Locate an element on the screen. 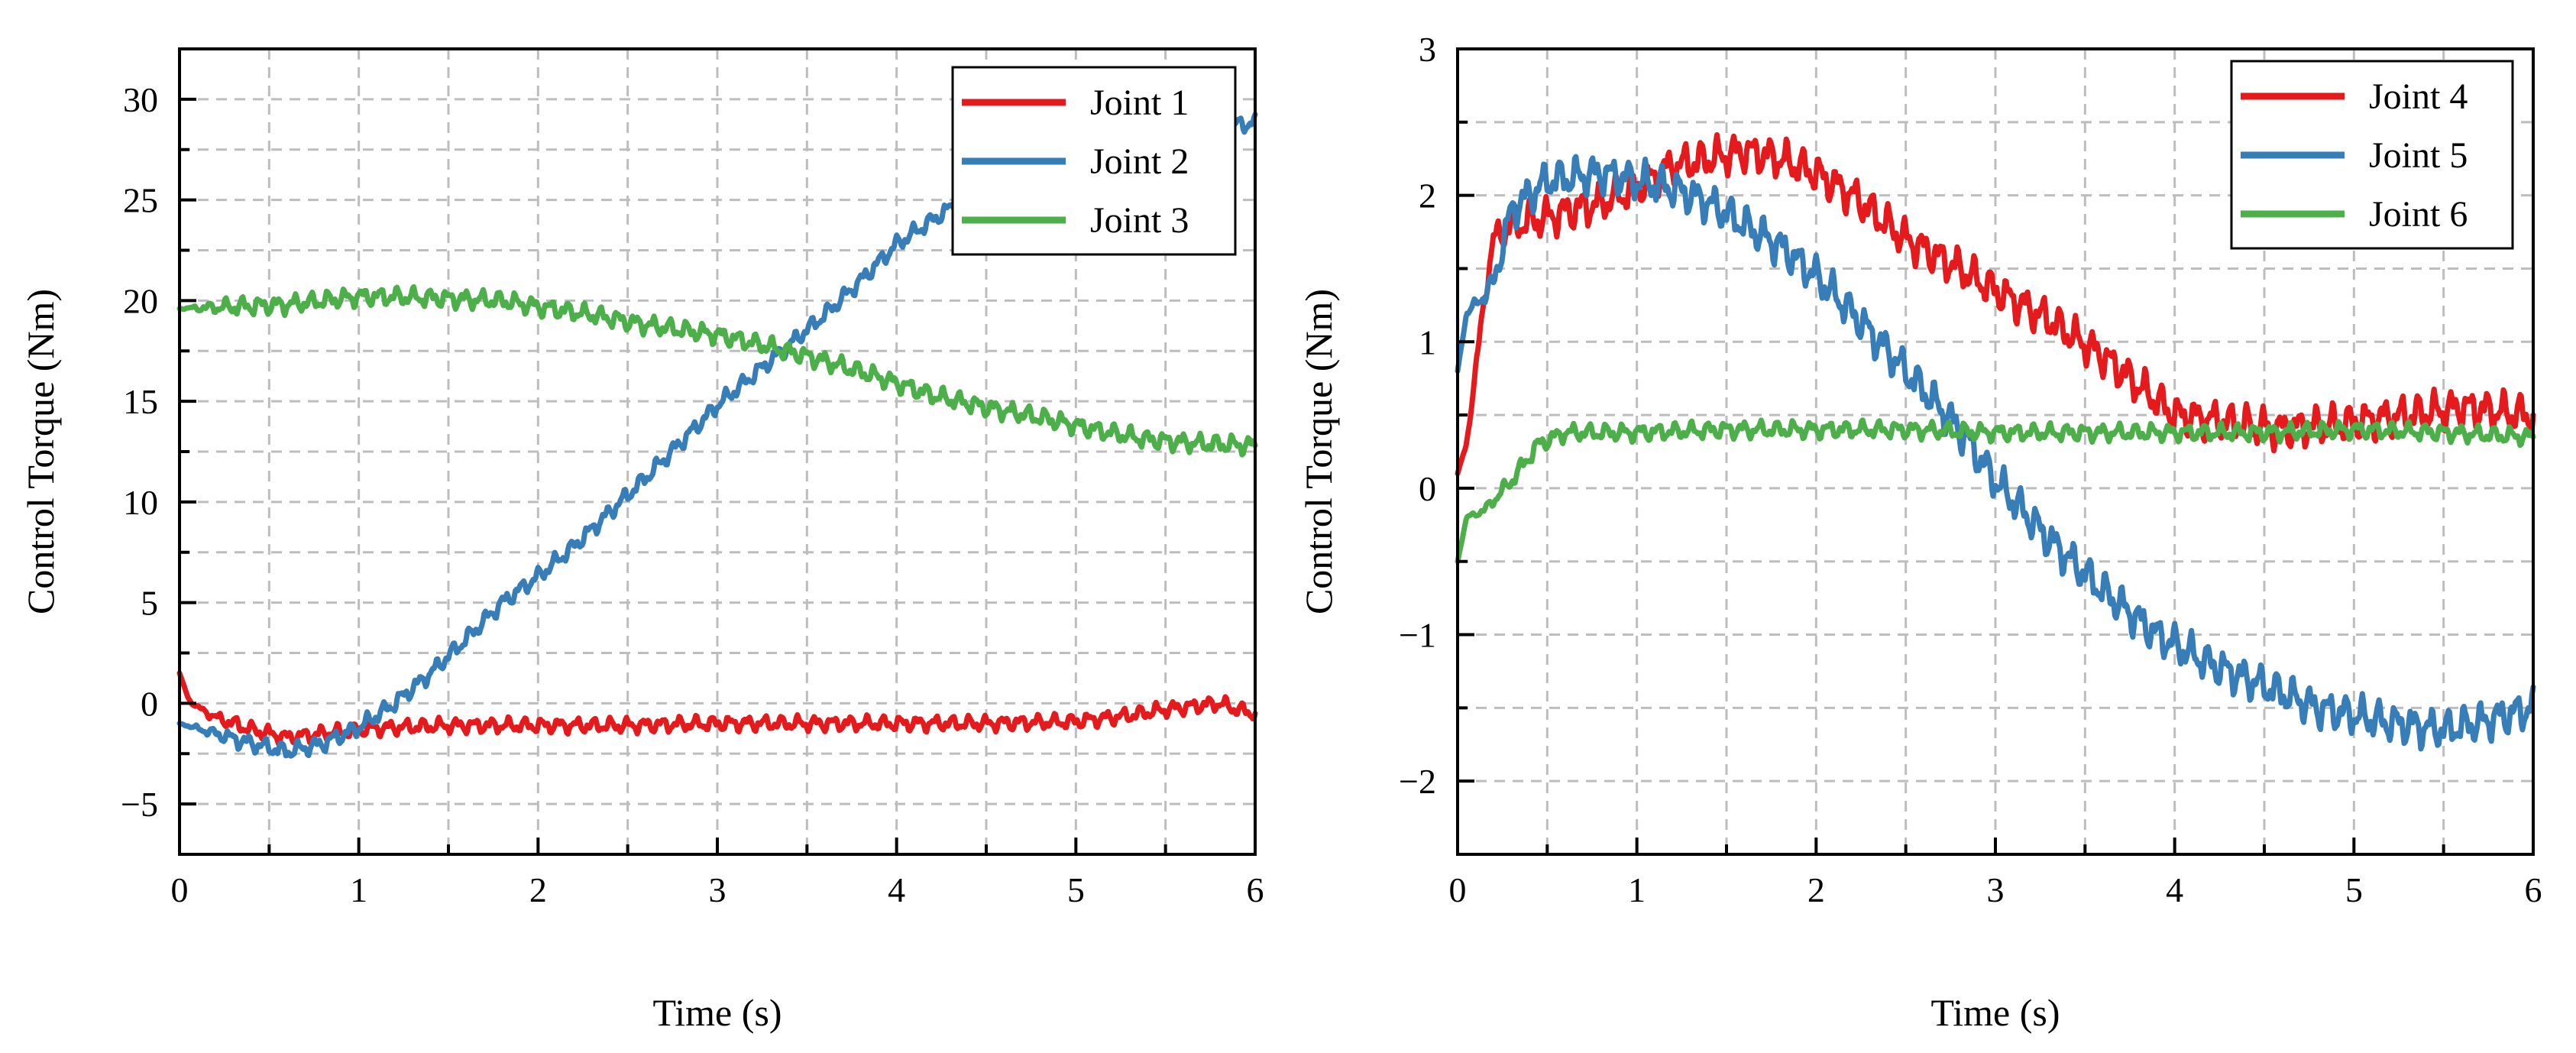 This screenshot has height=1053, width=2576. legend: Joint 4 Joint 5 Joint 6 is located at coordinates (2372, 155).